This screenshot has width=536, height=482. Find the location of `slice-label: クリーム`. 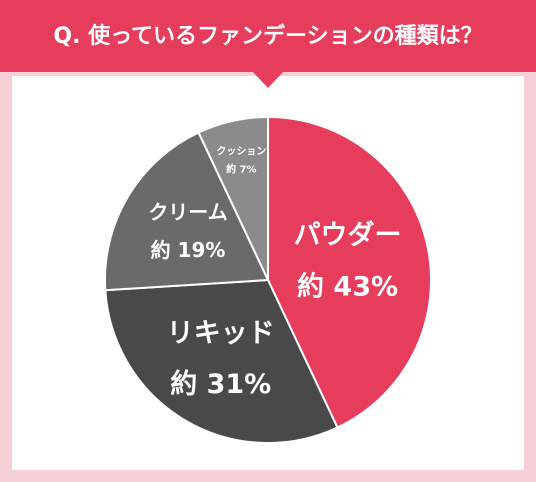

slice-label: クリーム is located at coordinates (187, 212).